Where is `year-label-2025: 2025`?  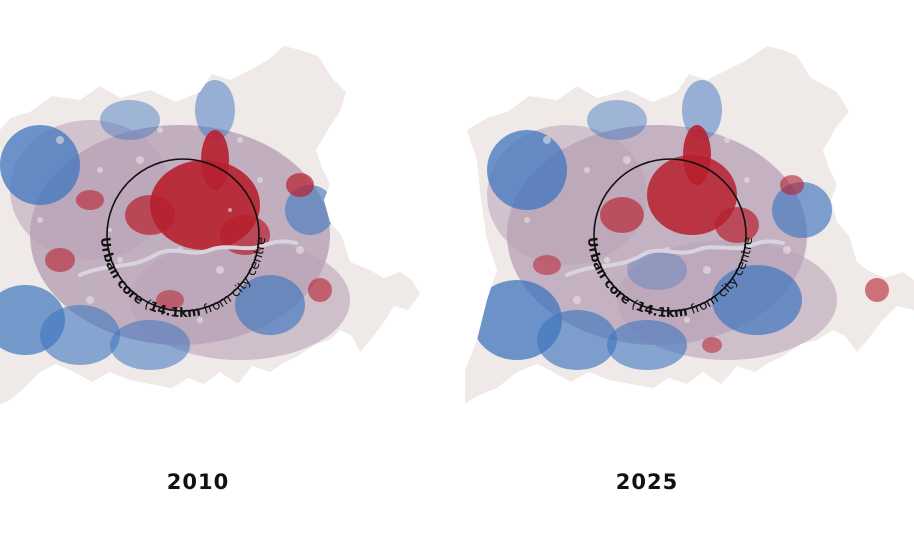
year-label-2025: 2025 is located at coordinates (647, 482).